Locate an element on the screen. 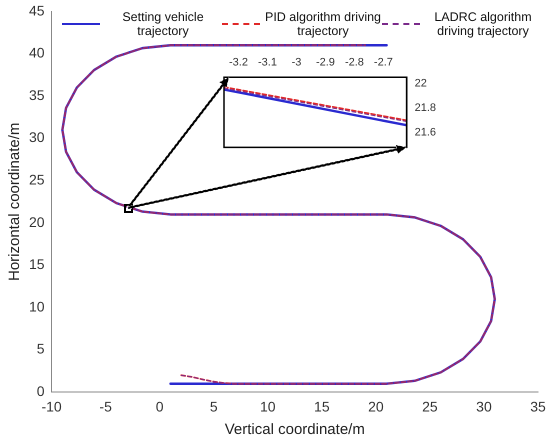  x-tick-label: 15 is located at coordinates (322, 406).